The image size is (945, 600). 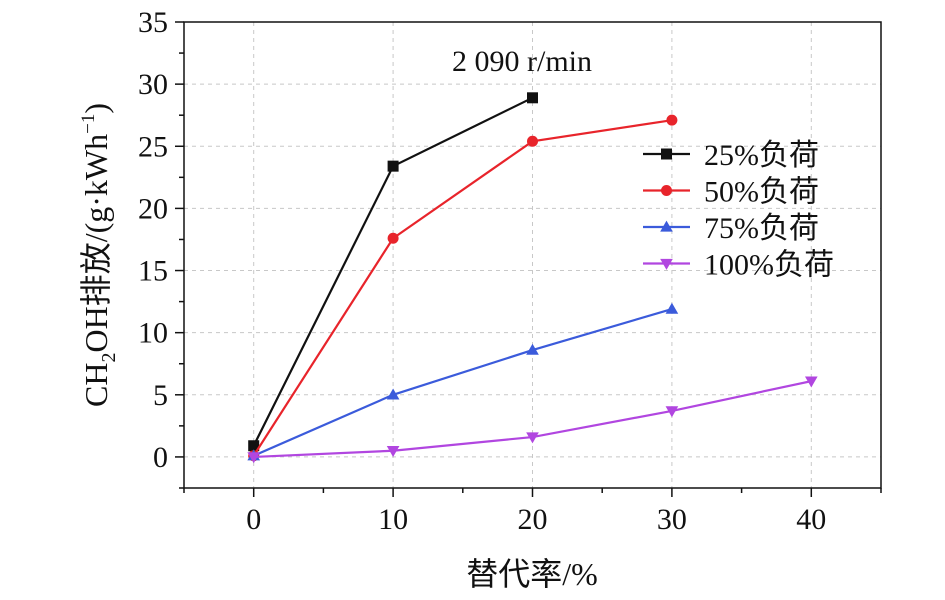 I want to click on y-tick-label: 35, so click(x=153, y=22).